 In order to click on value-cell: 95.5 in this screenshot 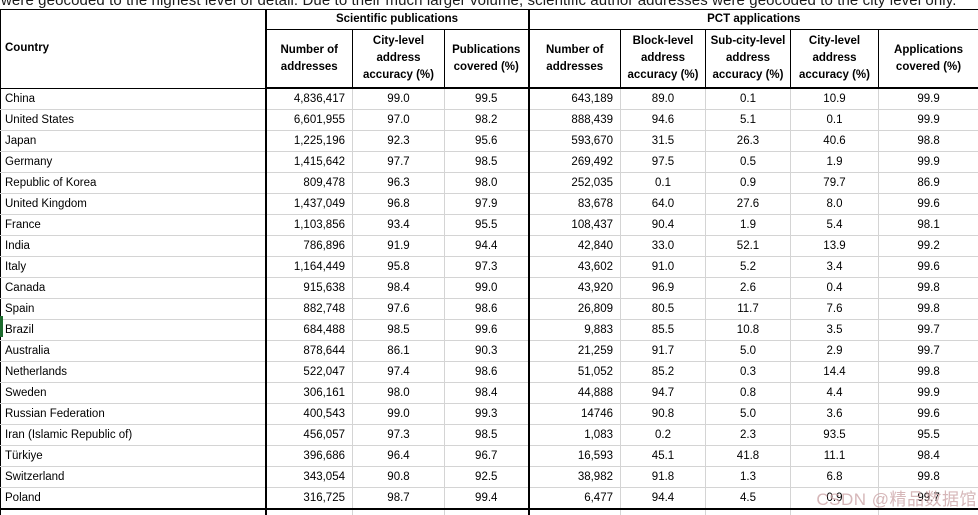, I will do `click(487, 225)`.